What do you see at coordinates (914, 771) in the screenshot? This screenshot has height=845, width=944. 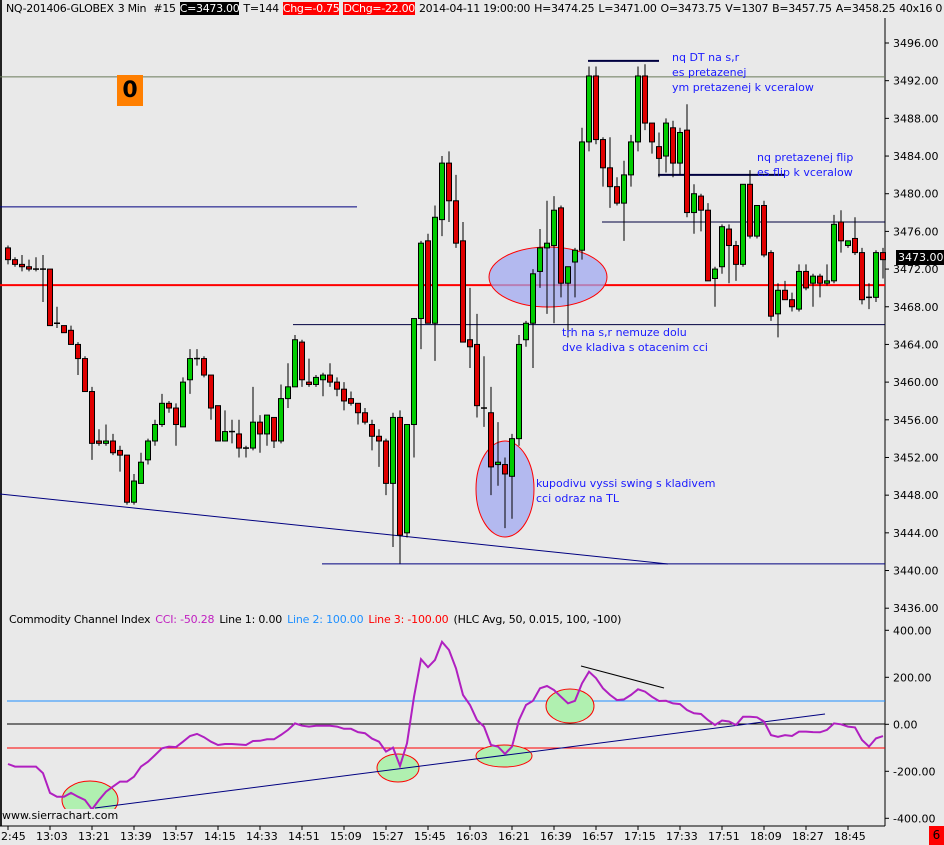 I see `cci-tick-label: -200.00` at bounding box center [914, 771].